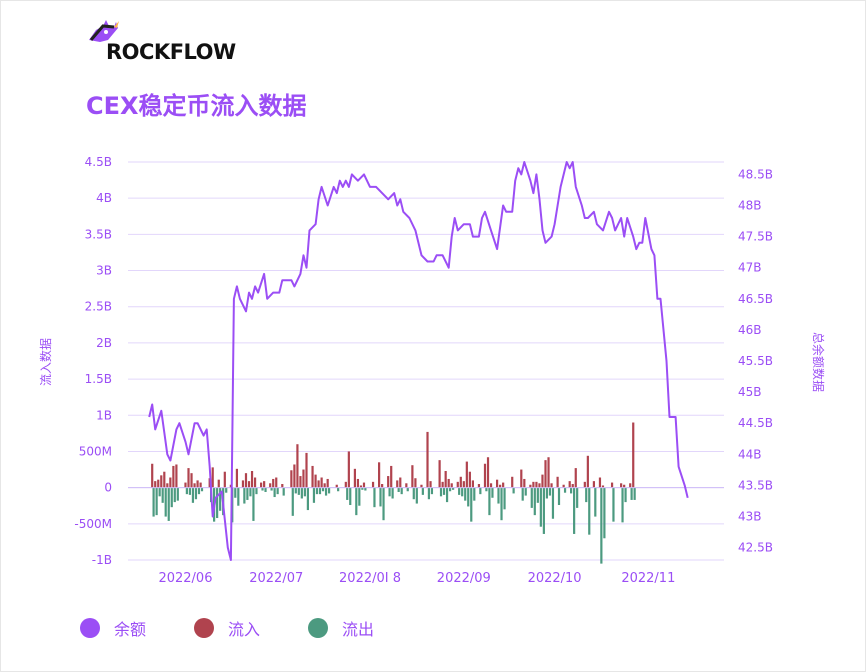 This screenshot has width=866, height=672. What do you see at coordinates (45, 362) in the screenshot?
I see `left-axis-label: 流入数据` at bounding box center [45, 362].